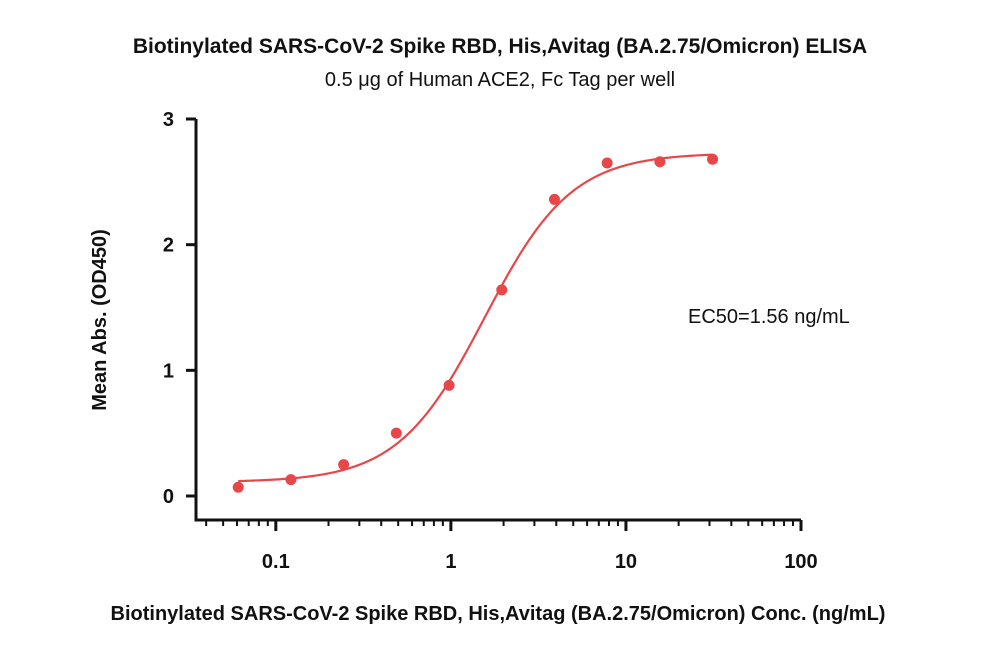 The height and width of the screenshot is (658, 1000). Describe the element at coordinates (168, 371) in the screenshot. I see `y-tick-label: 1` at that location.